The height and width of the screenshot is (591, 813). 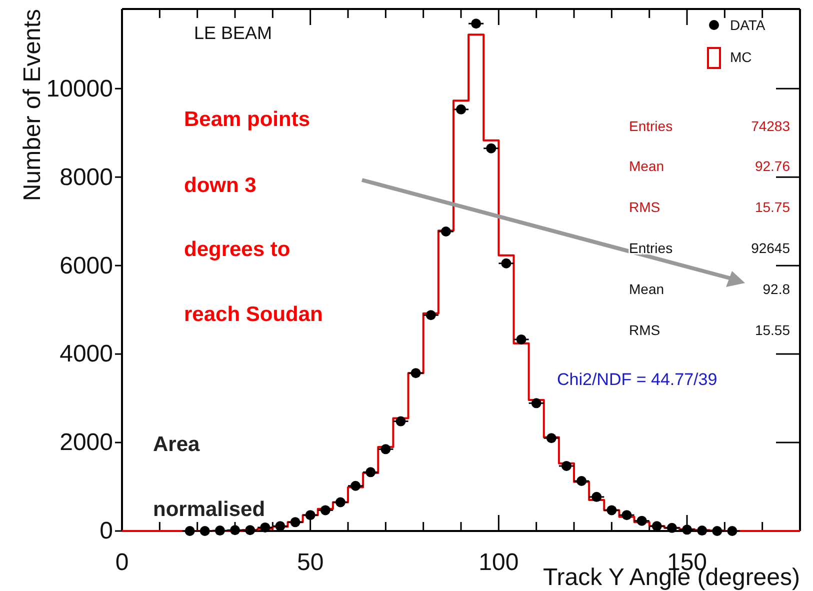 What do you see at coordinates (770, 248) in the screenshot?
I see `annotation: 92645` at bounding box center [770, 248].